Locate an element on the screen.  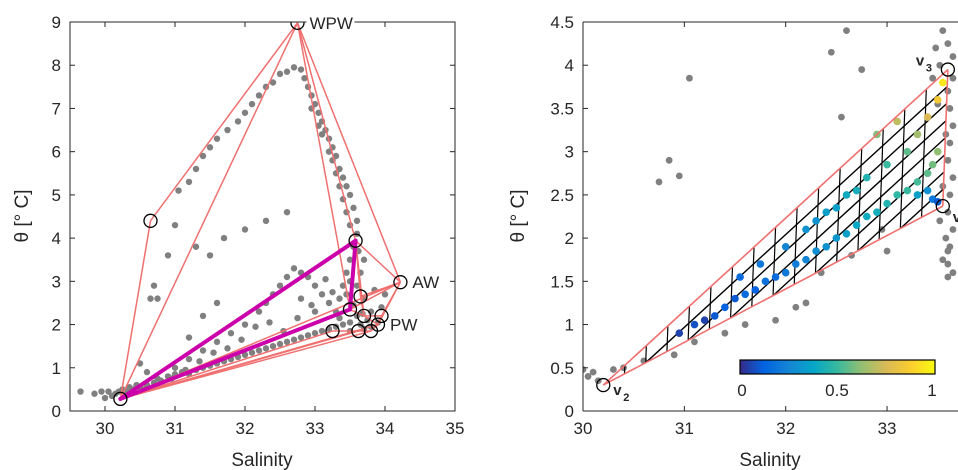
x-tick-label: 33 is located at coordinates (887, 428).